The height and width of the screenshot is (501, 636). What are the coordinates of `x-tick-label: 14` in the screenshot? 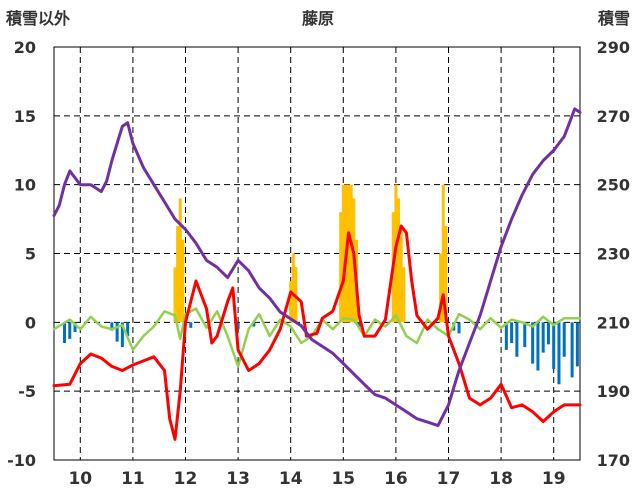 It's located at (291, 479).